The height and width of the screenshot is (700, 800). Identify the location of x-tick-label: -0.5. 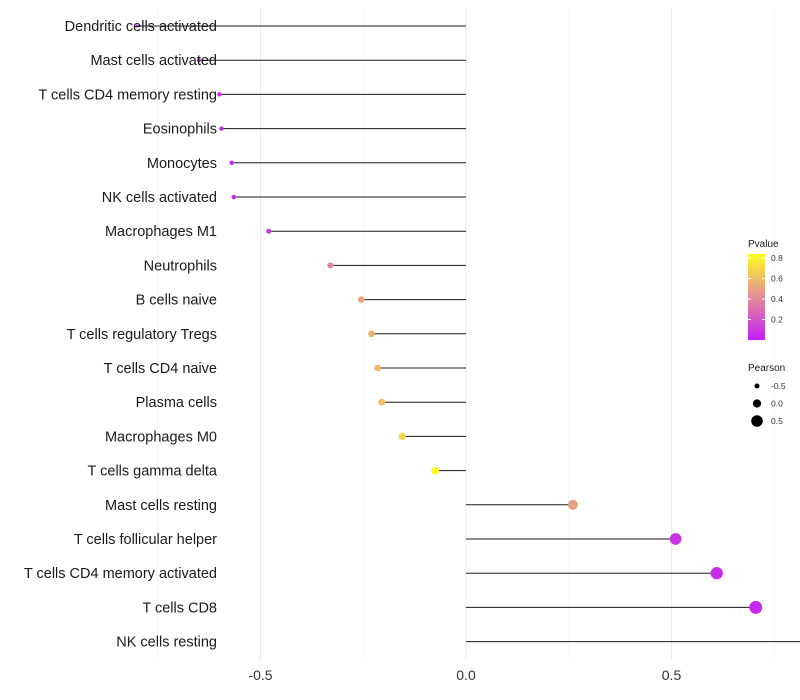
(260, 675).